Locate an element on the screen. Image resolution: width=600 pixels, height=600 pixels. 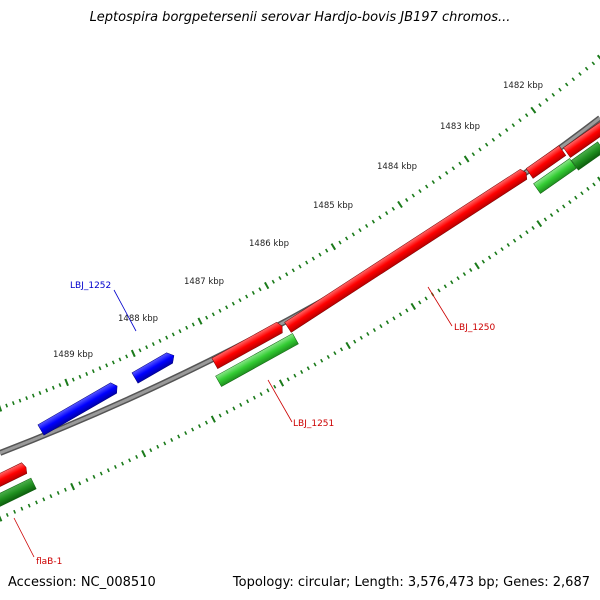
cds-red-flab is located at coordinates (14, 476).